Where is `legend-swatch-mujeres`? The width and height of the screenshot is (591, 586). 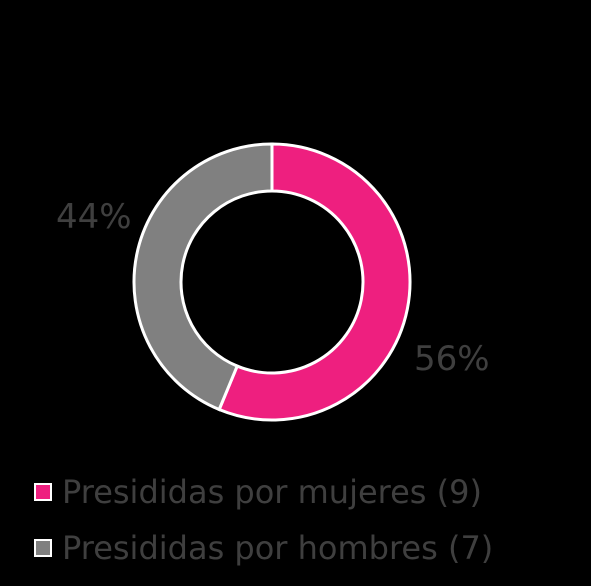 legend-swatch-mujeres is located at coordinates (43, 492).